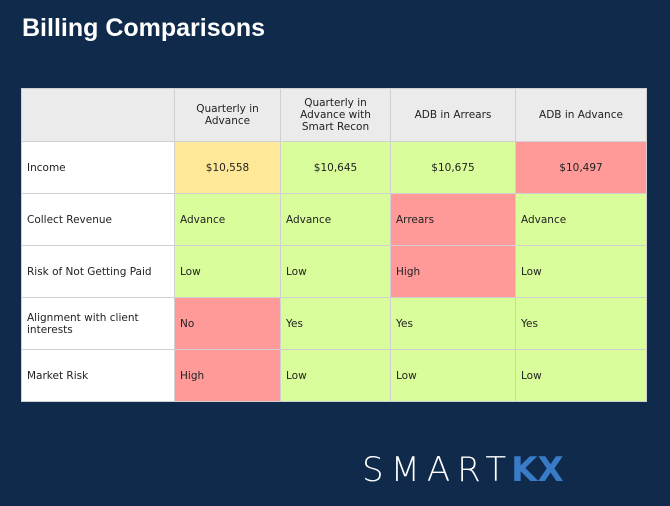 The image size is (670, 506). Describe the element at coordinates (581, 115) in the screenshot. I see `header-cell: ADB in Advance` at that location.